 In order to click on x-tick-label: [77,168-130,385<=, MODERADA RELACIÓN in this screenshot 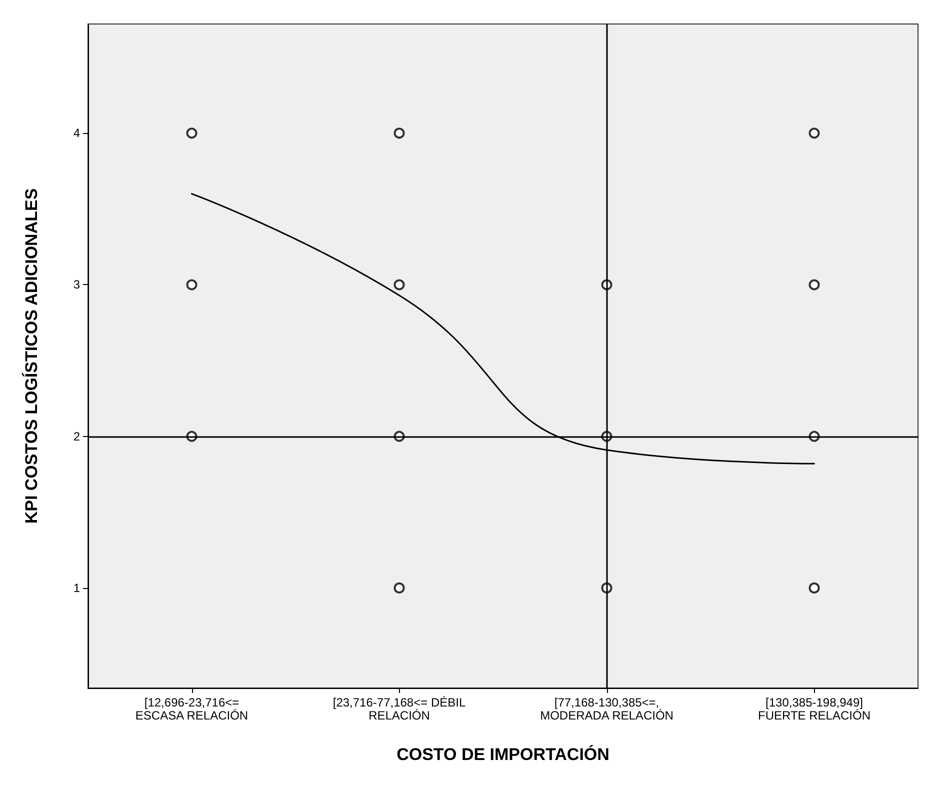, I will do `click(607, 709)`.